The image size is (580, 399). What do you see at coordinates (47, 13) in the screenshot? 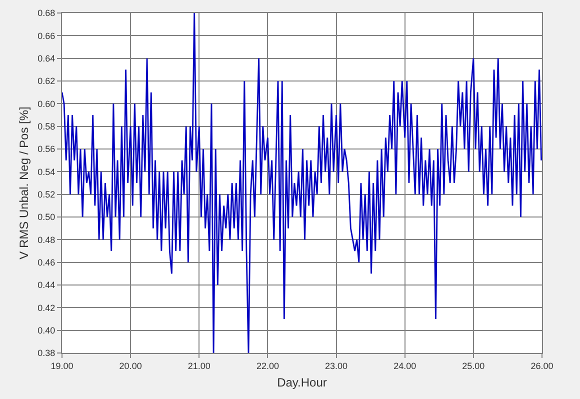
I see `y-tick-label: 0.68` at bounding box center [47, 13].